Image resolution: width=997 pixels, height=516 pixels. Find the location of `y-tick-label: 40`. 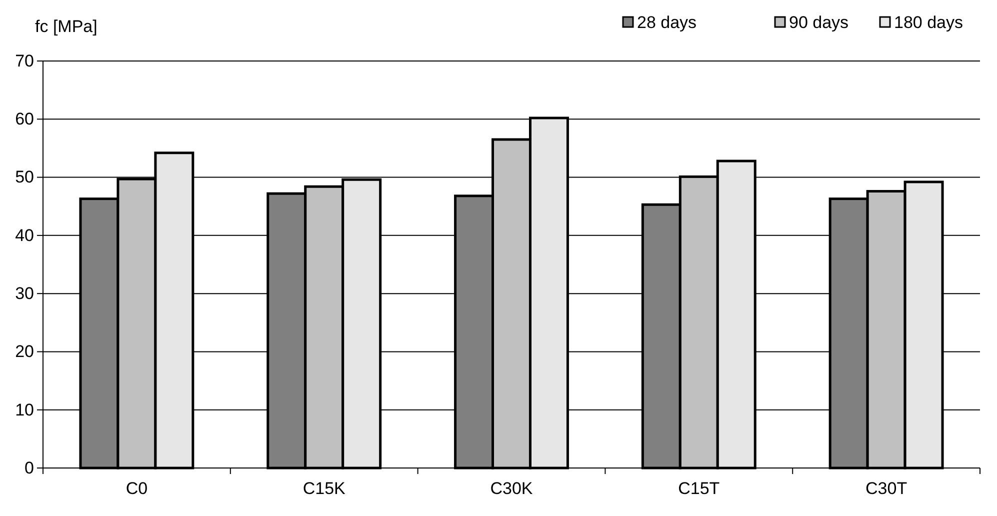

y-tick-label: 40 is located at coordinates (24, 235).